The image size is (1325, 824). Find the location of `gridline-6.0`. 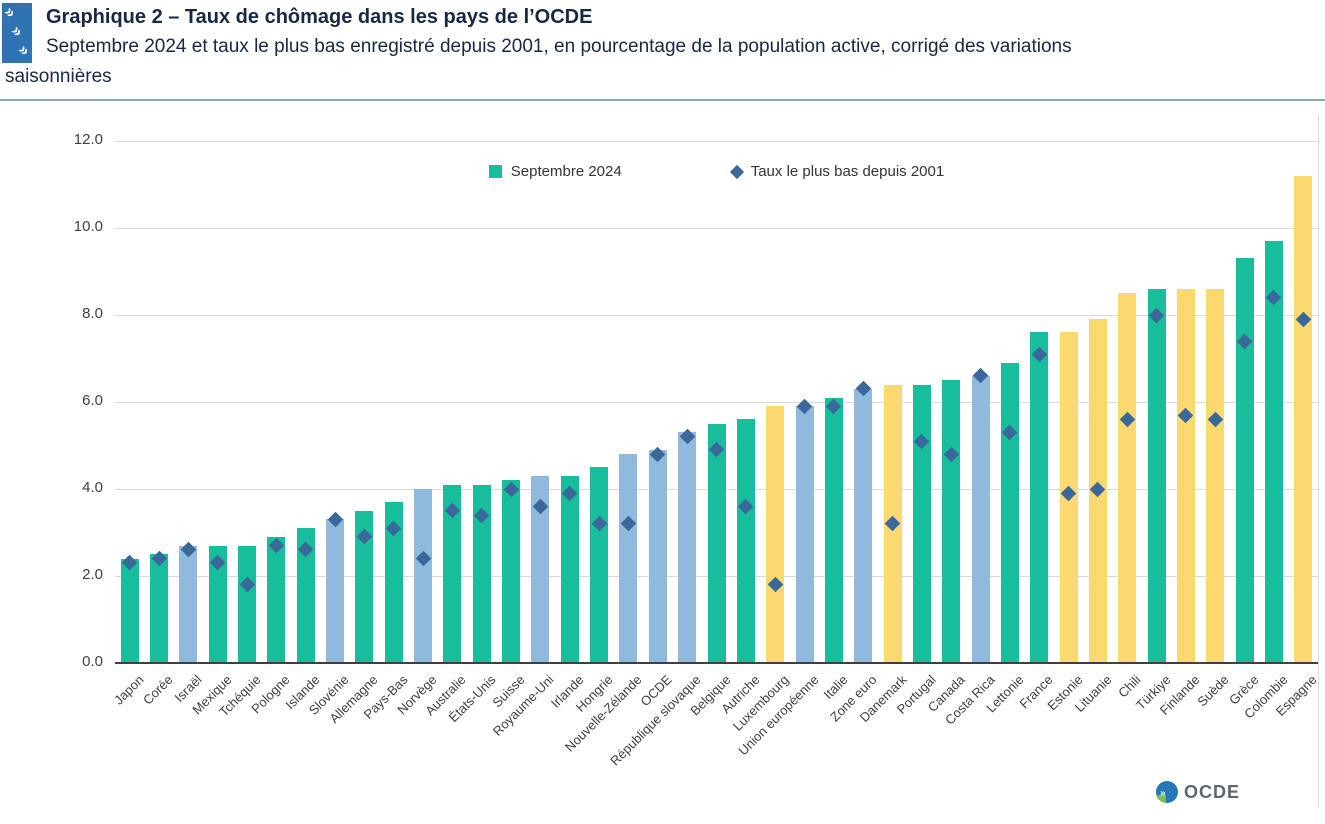

gridline-6.0 is located at coordinates (716, 402).